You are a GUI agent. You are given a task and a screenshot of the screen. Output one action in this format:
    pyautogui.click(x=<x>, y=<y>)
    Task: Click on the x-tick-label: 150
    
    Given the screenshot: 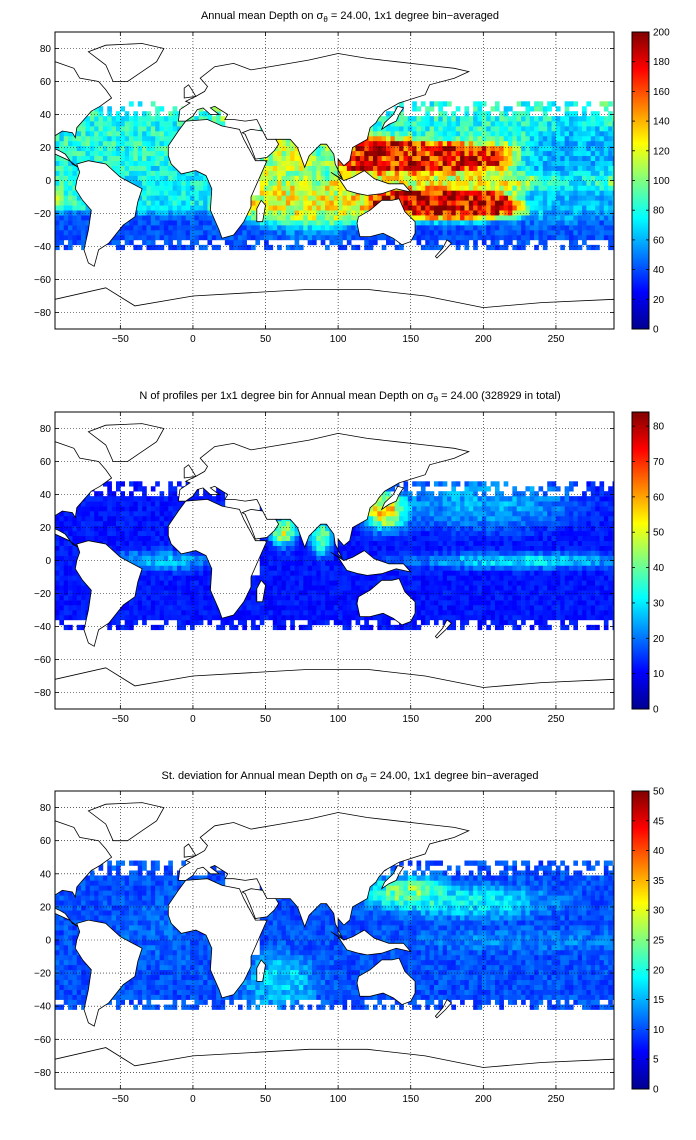 What is the action you would take?
    pyautogui.click(x=410, y=339)
    